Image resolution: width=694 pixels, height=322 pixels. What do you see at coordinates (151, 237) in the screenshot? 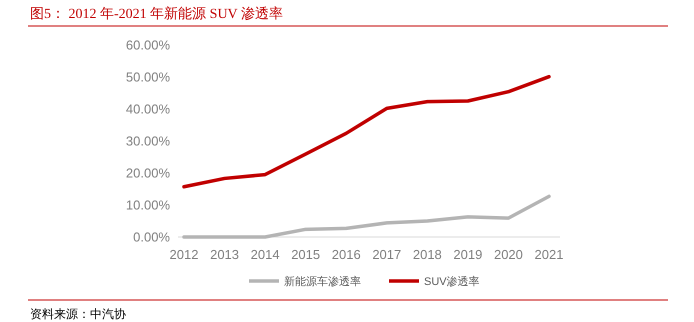
I see `y-tick-label: 0.00%` at bounding box center [151, 237].